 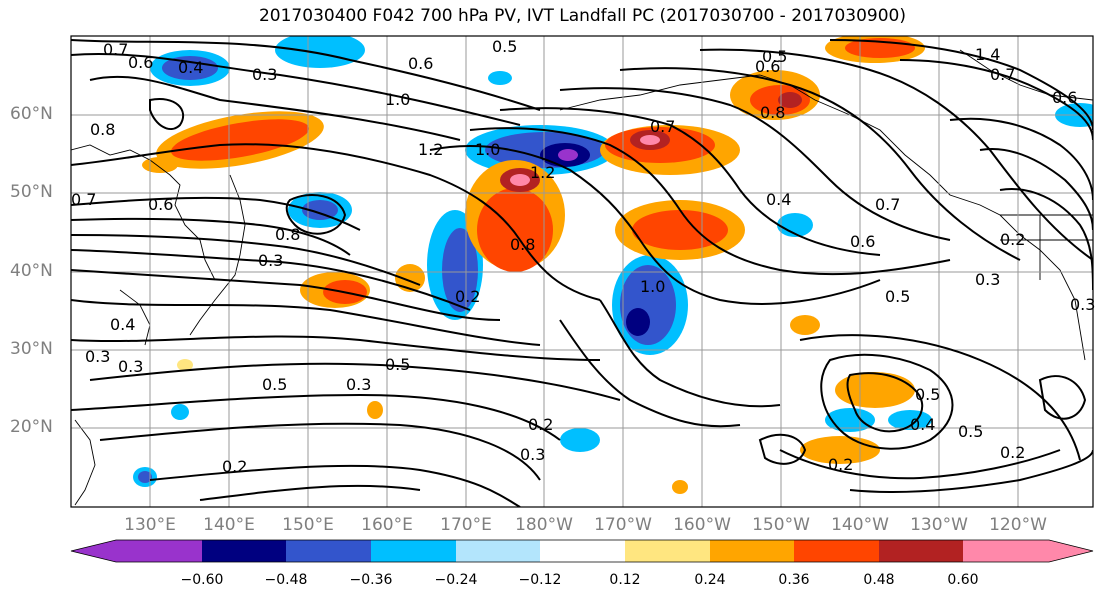 I want to click on colorbar-extend-low, so click(x=93, y=551).